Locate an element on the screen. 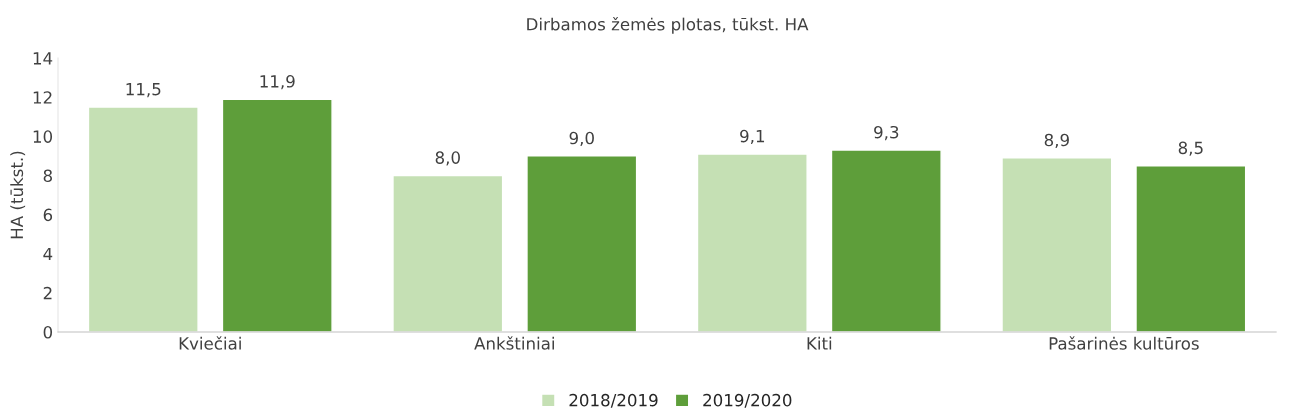 This screenshot has height=415, width=1289. x-tick-label: Ankštiniai is located at coordinates (514, 343).